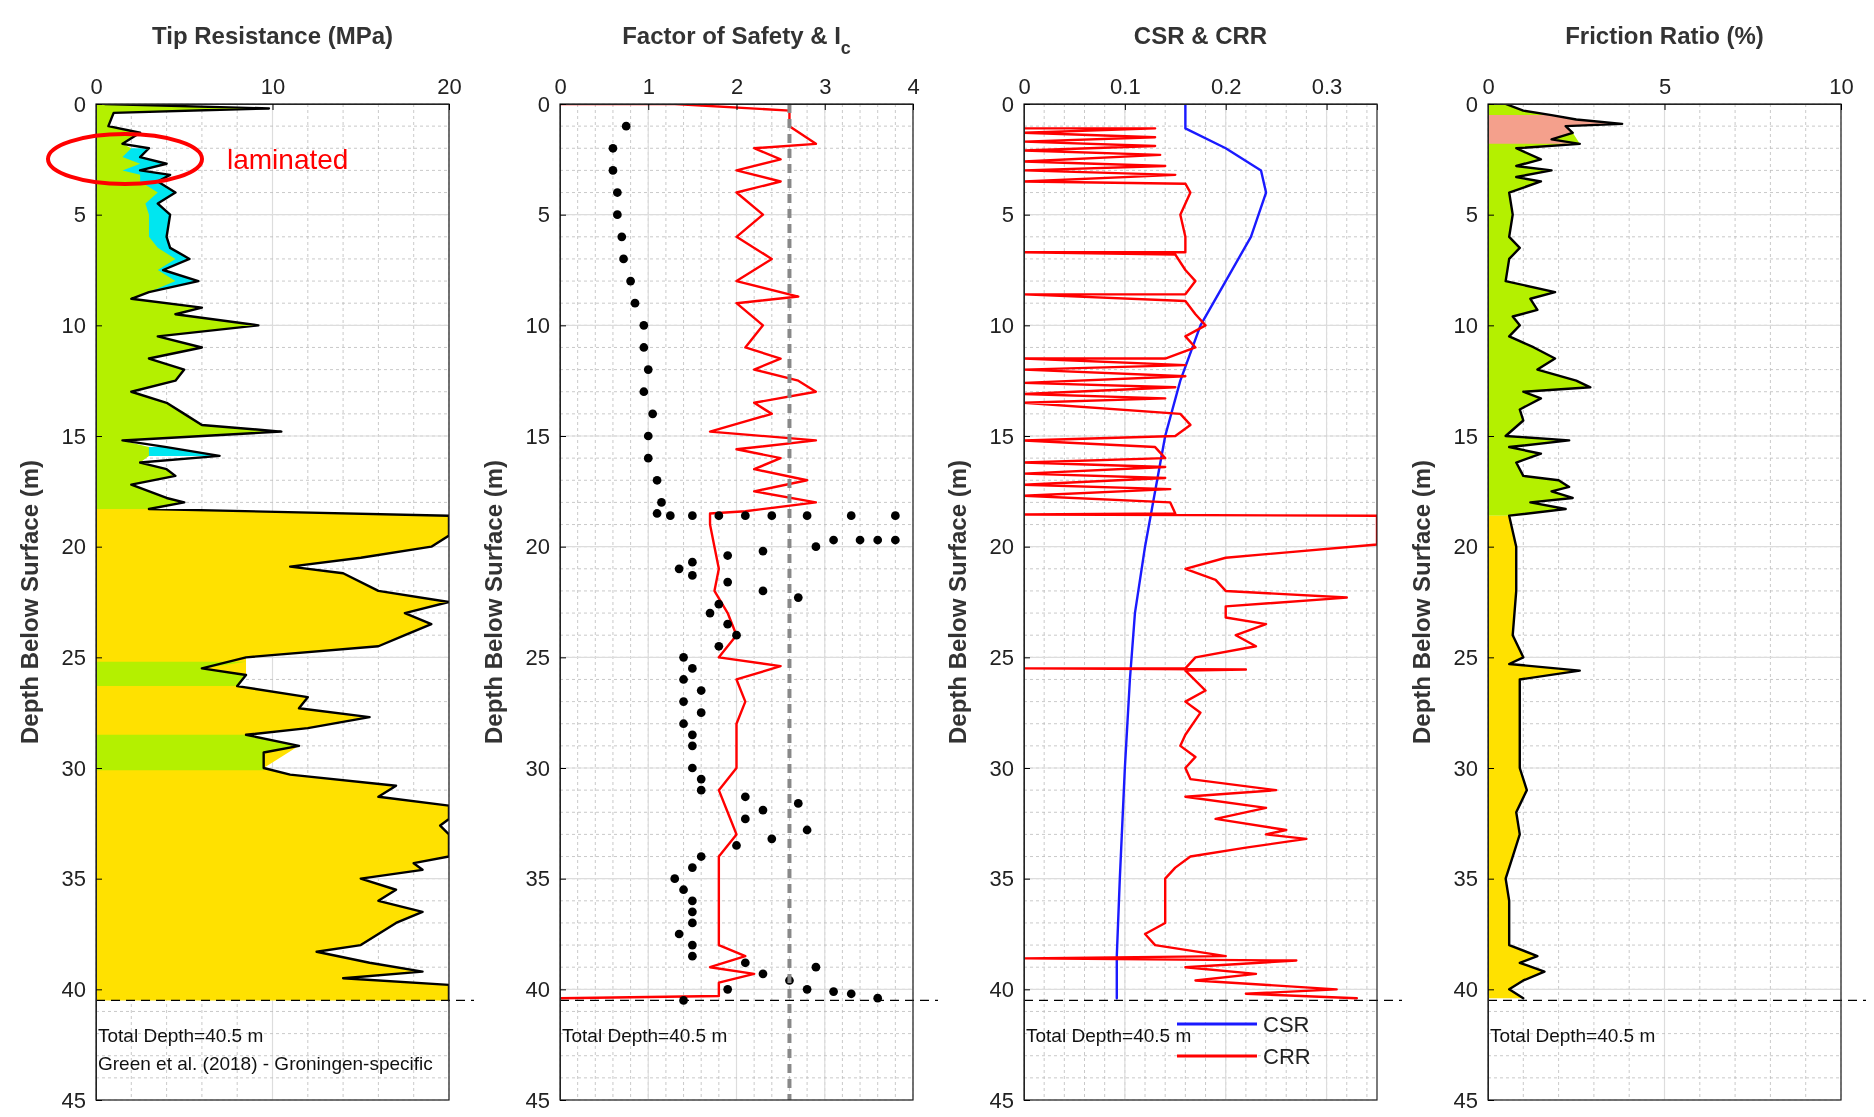 This screenshot has height=1117, width=1874. What do you see at coordinates (1327, 86) in the screenshot?
I see `x-tick-label: 0.3` at bounding box center [1327, 86].